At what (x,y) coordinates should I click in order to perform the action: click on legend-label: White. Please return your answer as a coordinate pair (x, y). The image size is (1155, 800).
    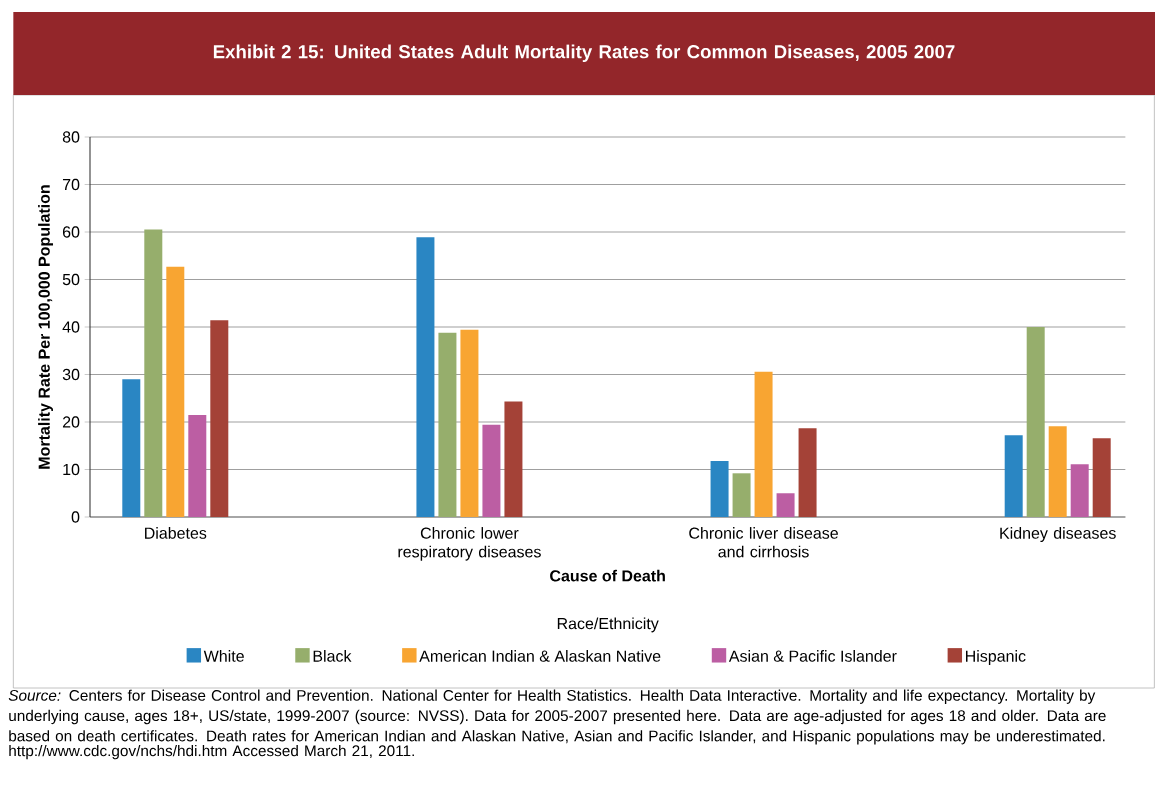
    Looking at the image, I should click on (223, 656).